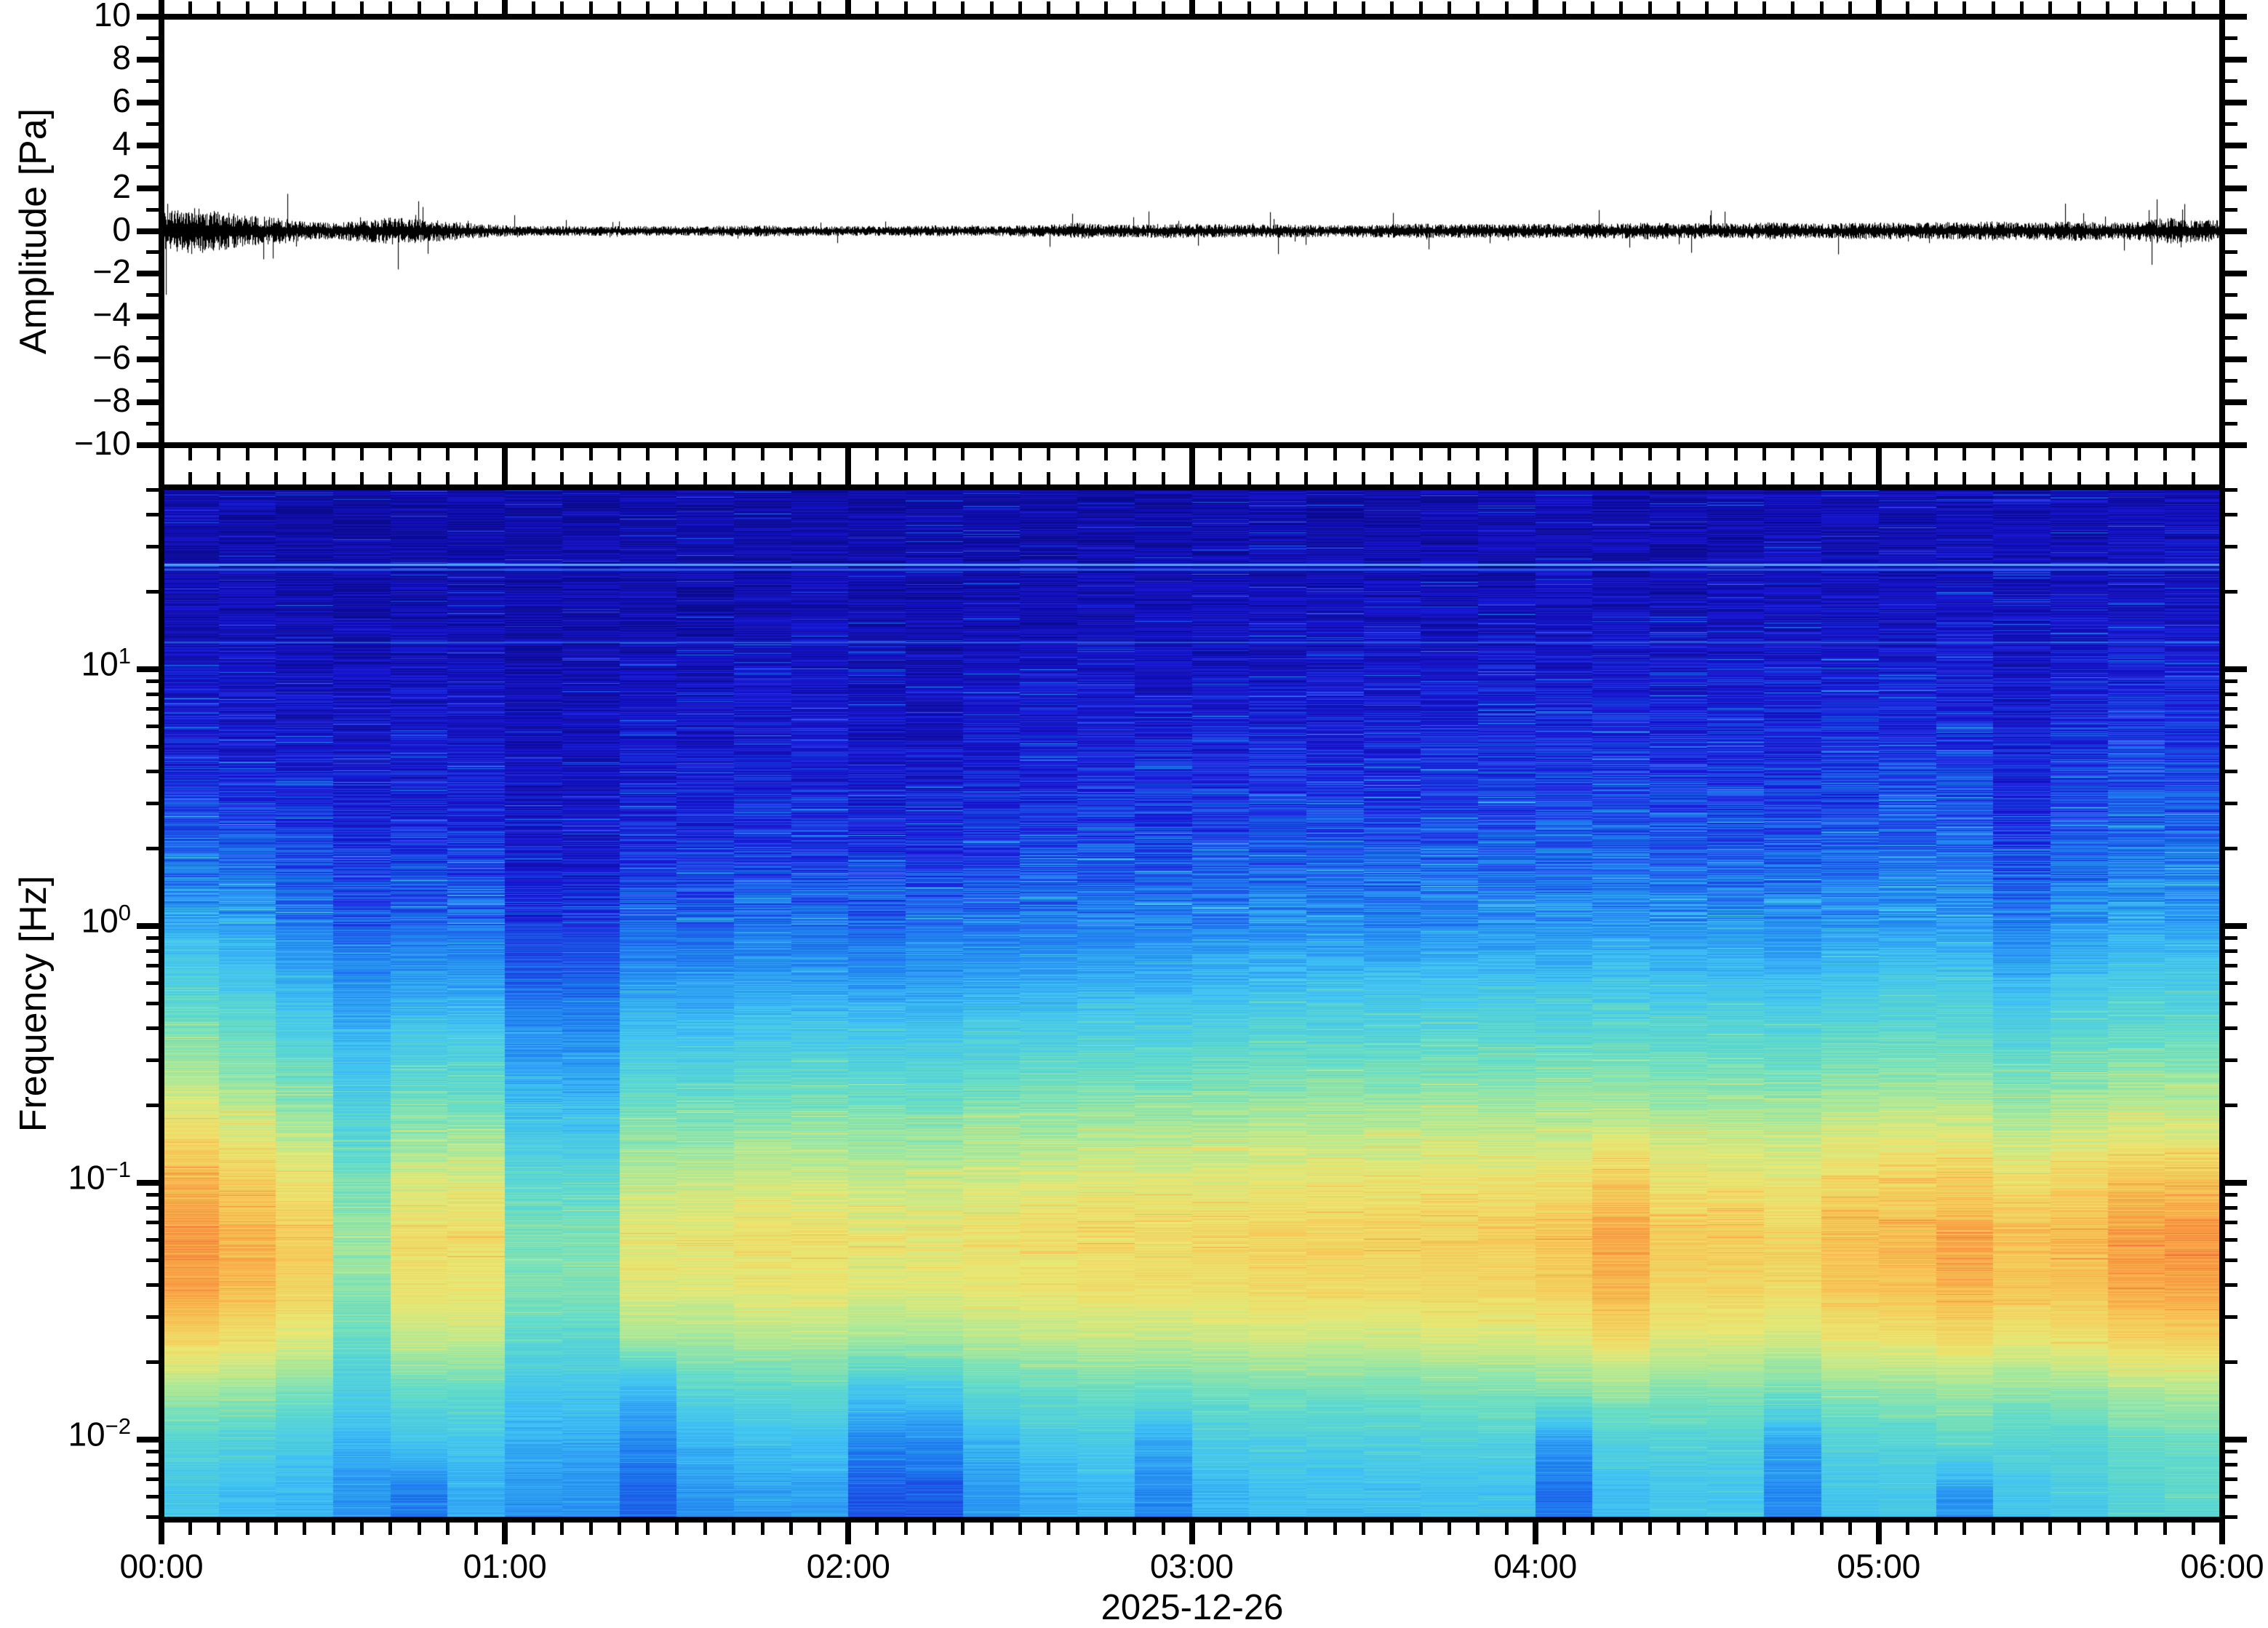 Image resolution: width=2268 pixels, height=1628 pixels. Describe the element at coordinates (102, 443) in the screenshot. I see `amplitude-tick-label: −10` at that location.